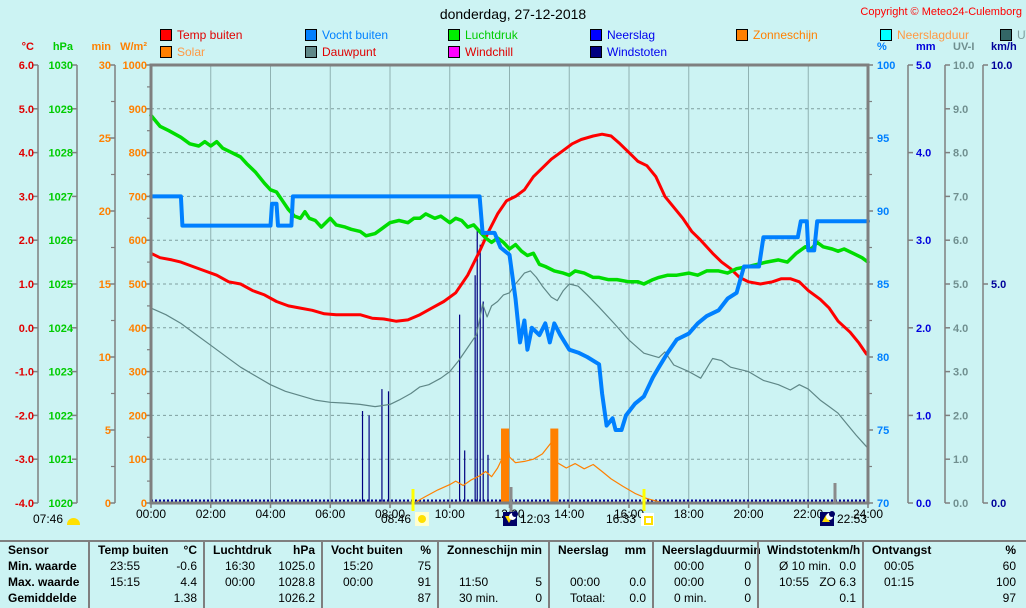 The width and height of the screenshot is (1026, 608). Describe the element at coordinates (943, 550) in the screenshot. I see `table-column-header: Ontvangst%` at that location.